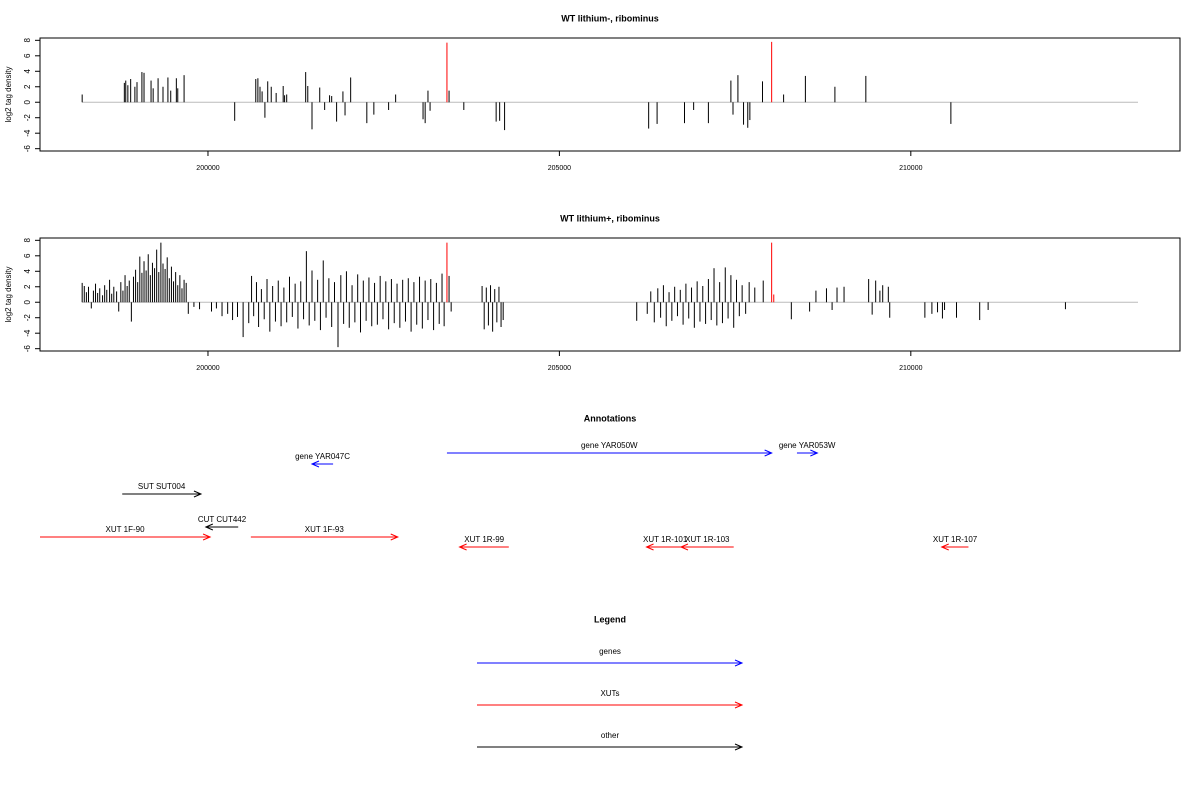 This screenshot has width=1200, height=800. What do you see at coordinates (610, 619) in the screenshot?
I see `legend-title: Legend` at bounding box center [610, 619].